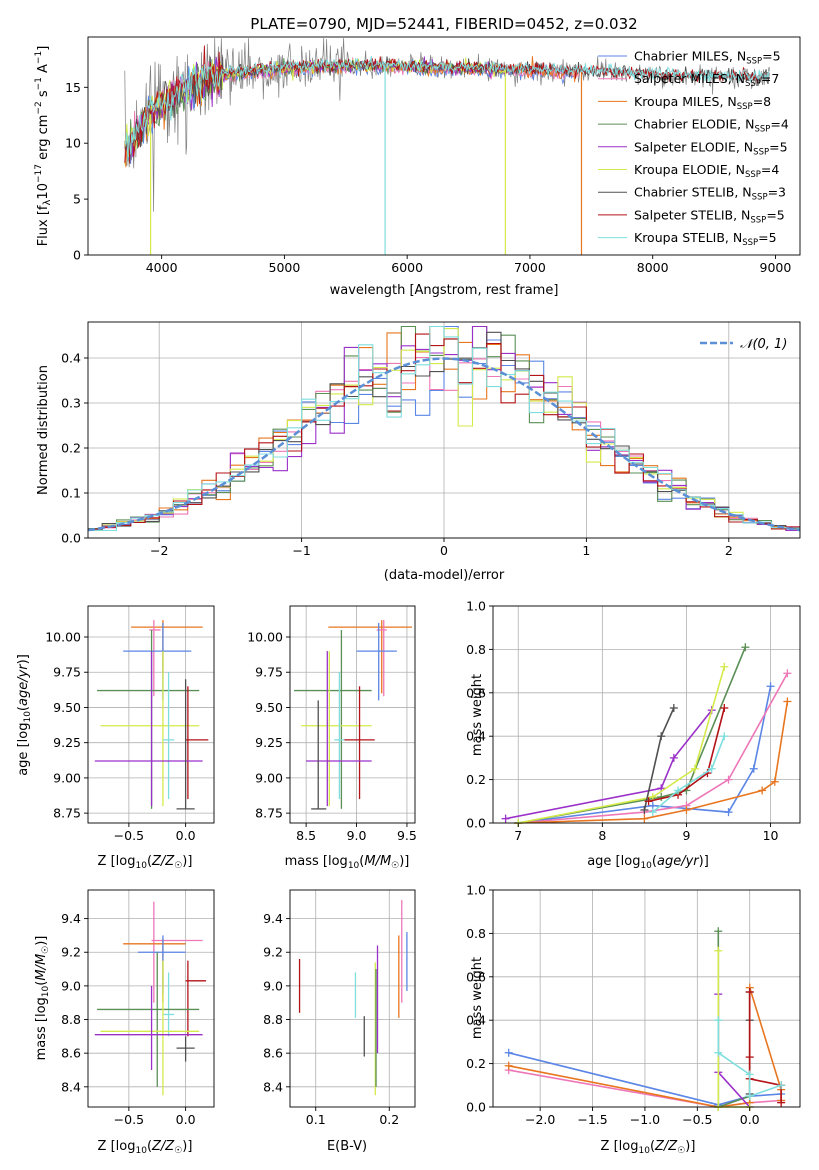 Image resolution: width=819 pixels, height=1170 pixels. What do you see at coordinates (24, 715) in the screenshot?
I see `age-z-y-label: age [log10(age/yr)]` at bounding box center [24, 715].